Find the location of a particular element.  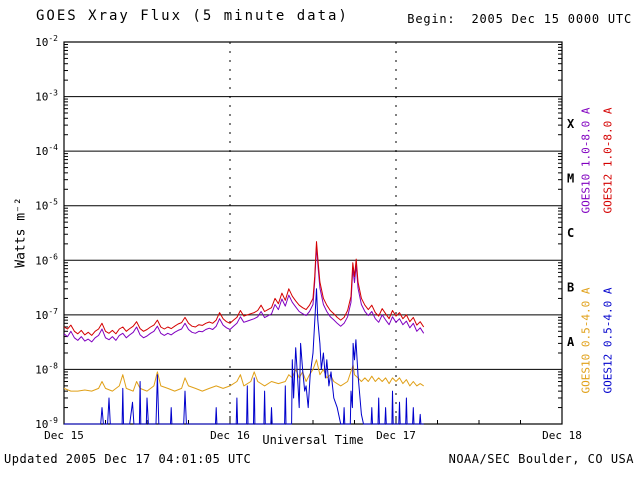

updated-timestamp: Updated 2005 Dec 17 04:01:05 UTC is located at coordinates (128, 459).